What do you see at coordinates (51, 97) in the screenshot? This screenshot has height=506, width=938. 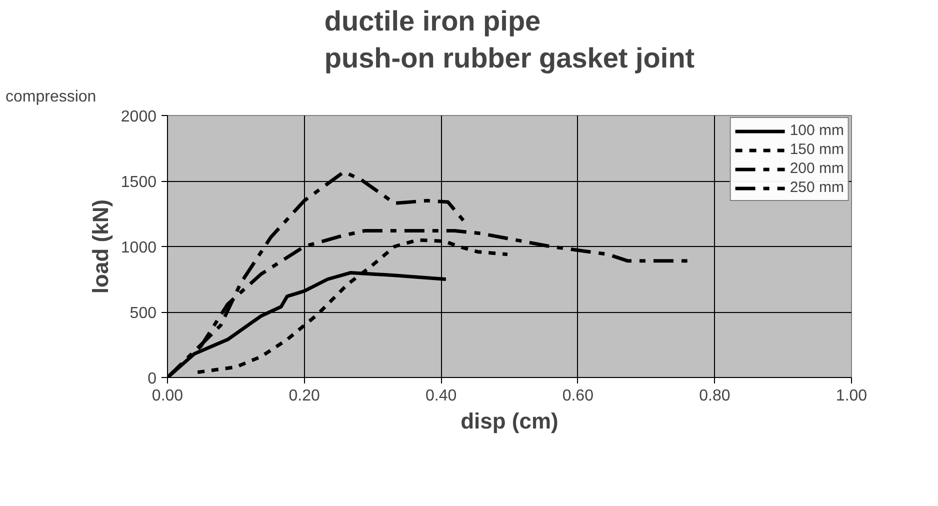 I see `text: compression` at bounding box center [51, 97].